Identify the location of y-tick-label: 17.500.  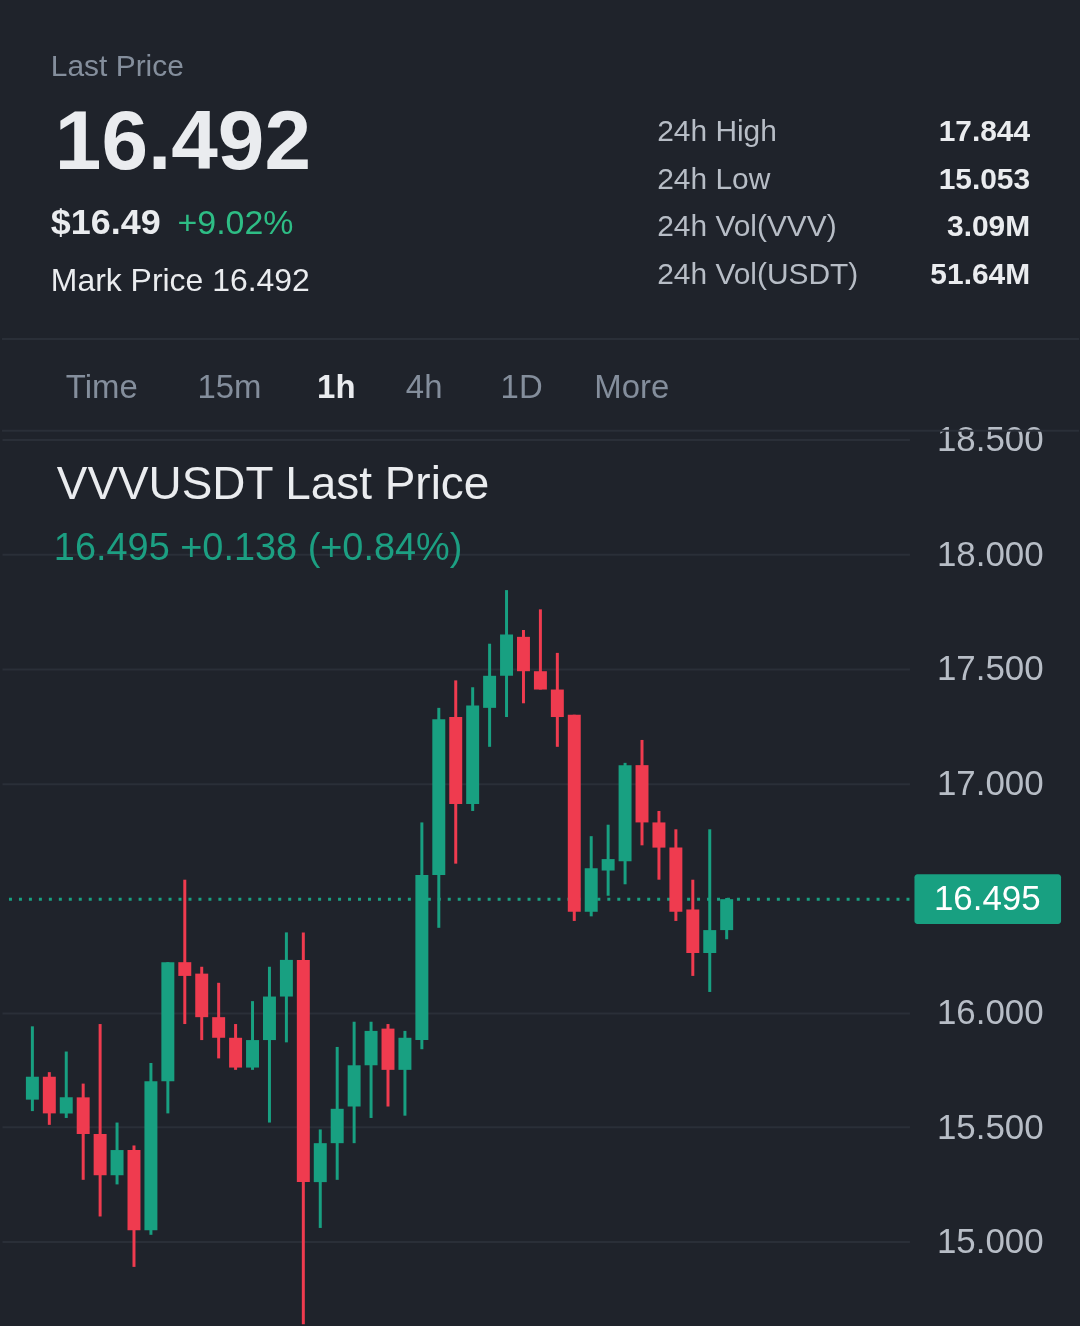
(990, 668).